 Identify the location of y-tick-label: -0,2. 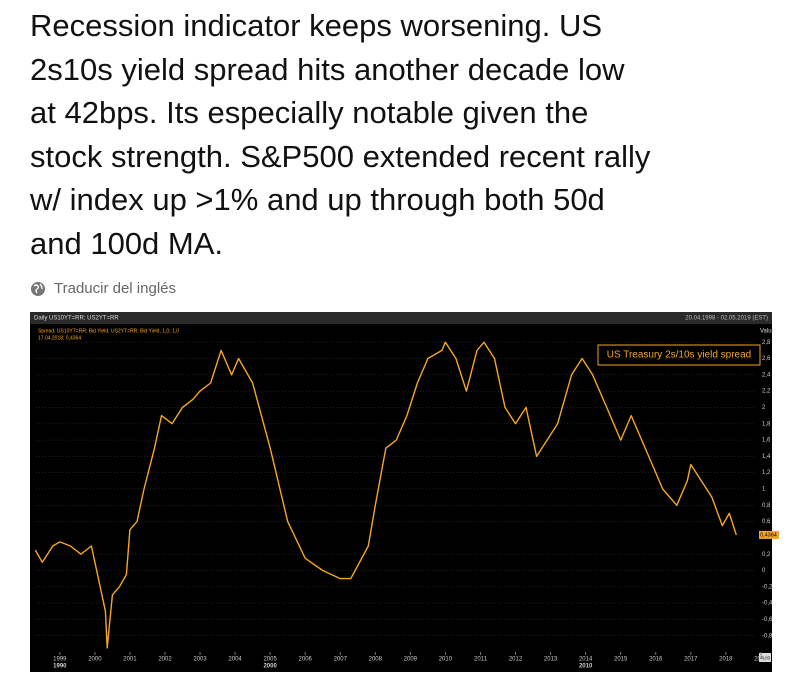
(767, 587).